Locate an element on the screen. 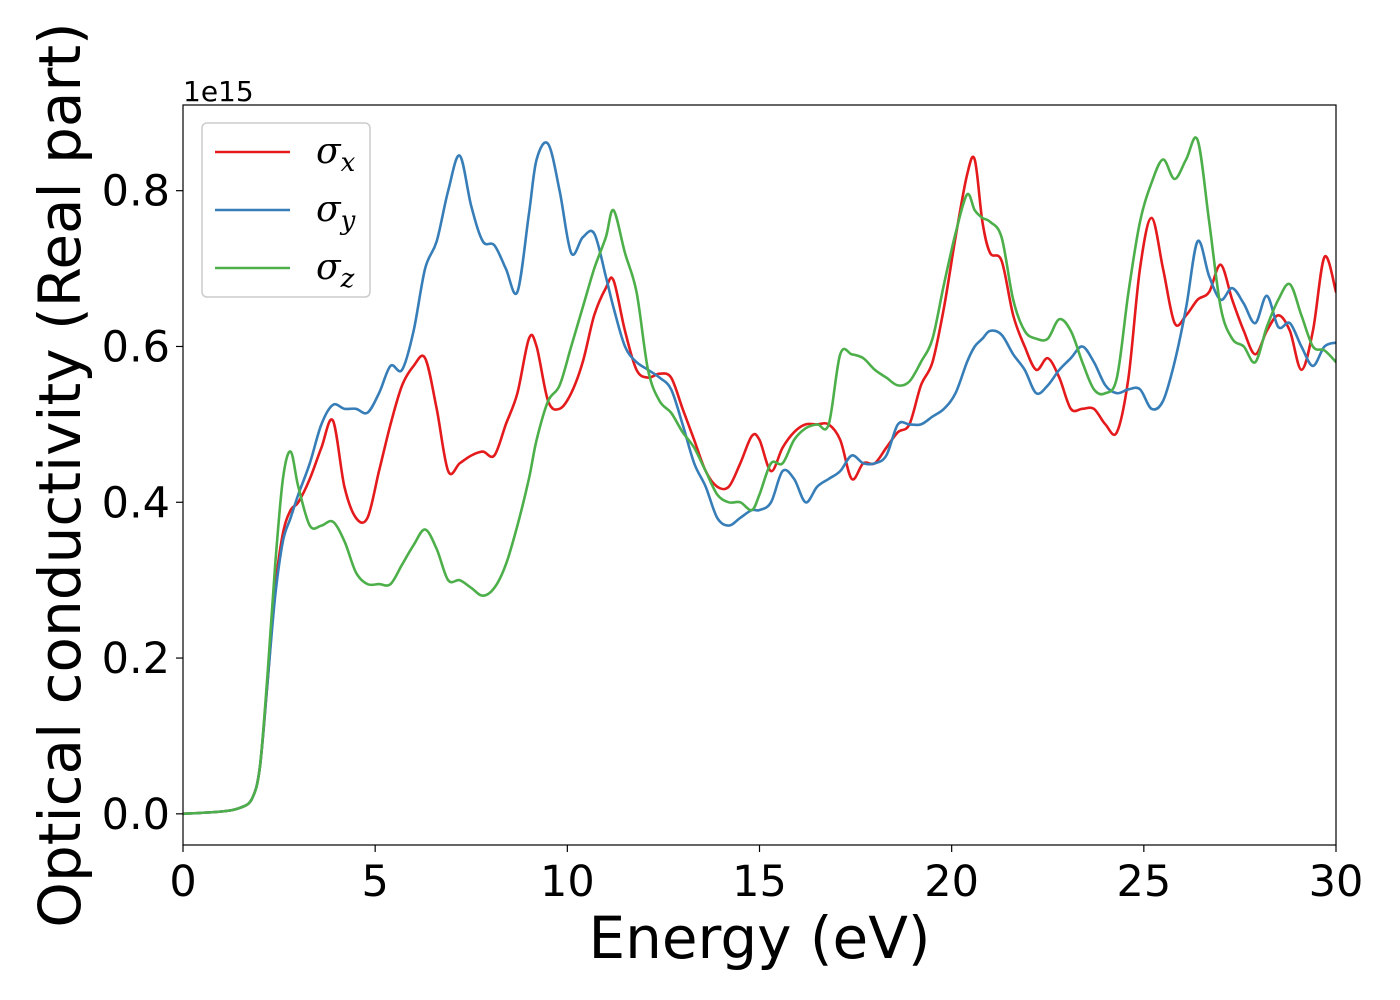  x-axis-title: Energy (eV) is located at coordinates (759, 938).